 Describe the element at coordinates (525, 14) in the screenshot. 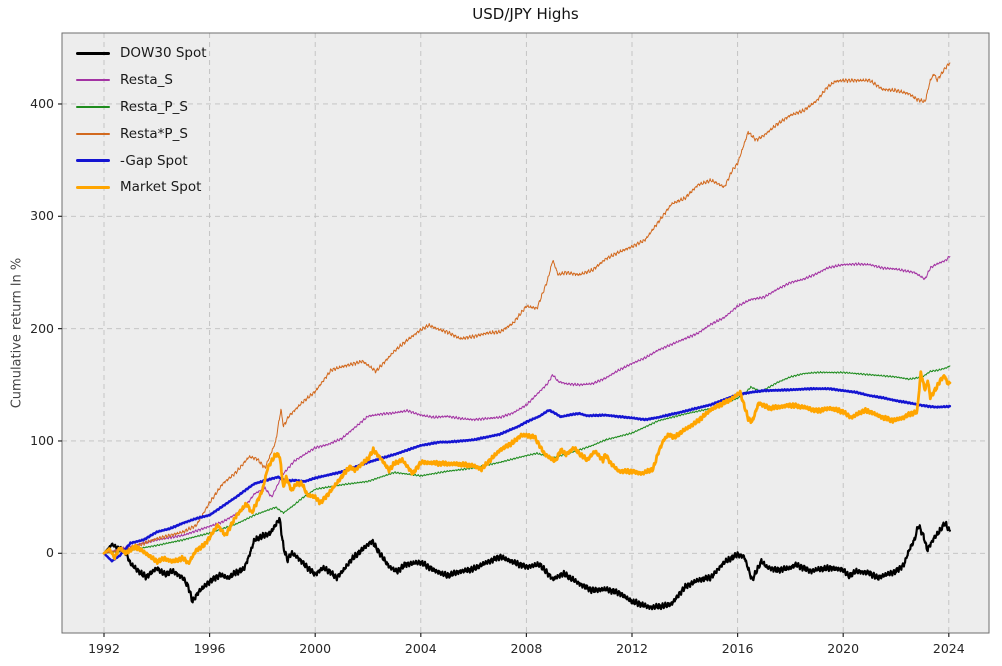

I see `chart-title: USD/JPY Highs` at that location.